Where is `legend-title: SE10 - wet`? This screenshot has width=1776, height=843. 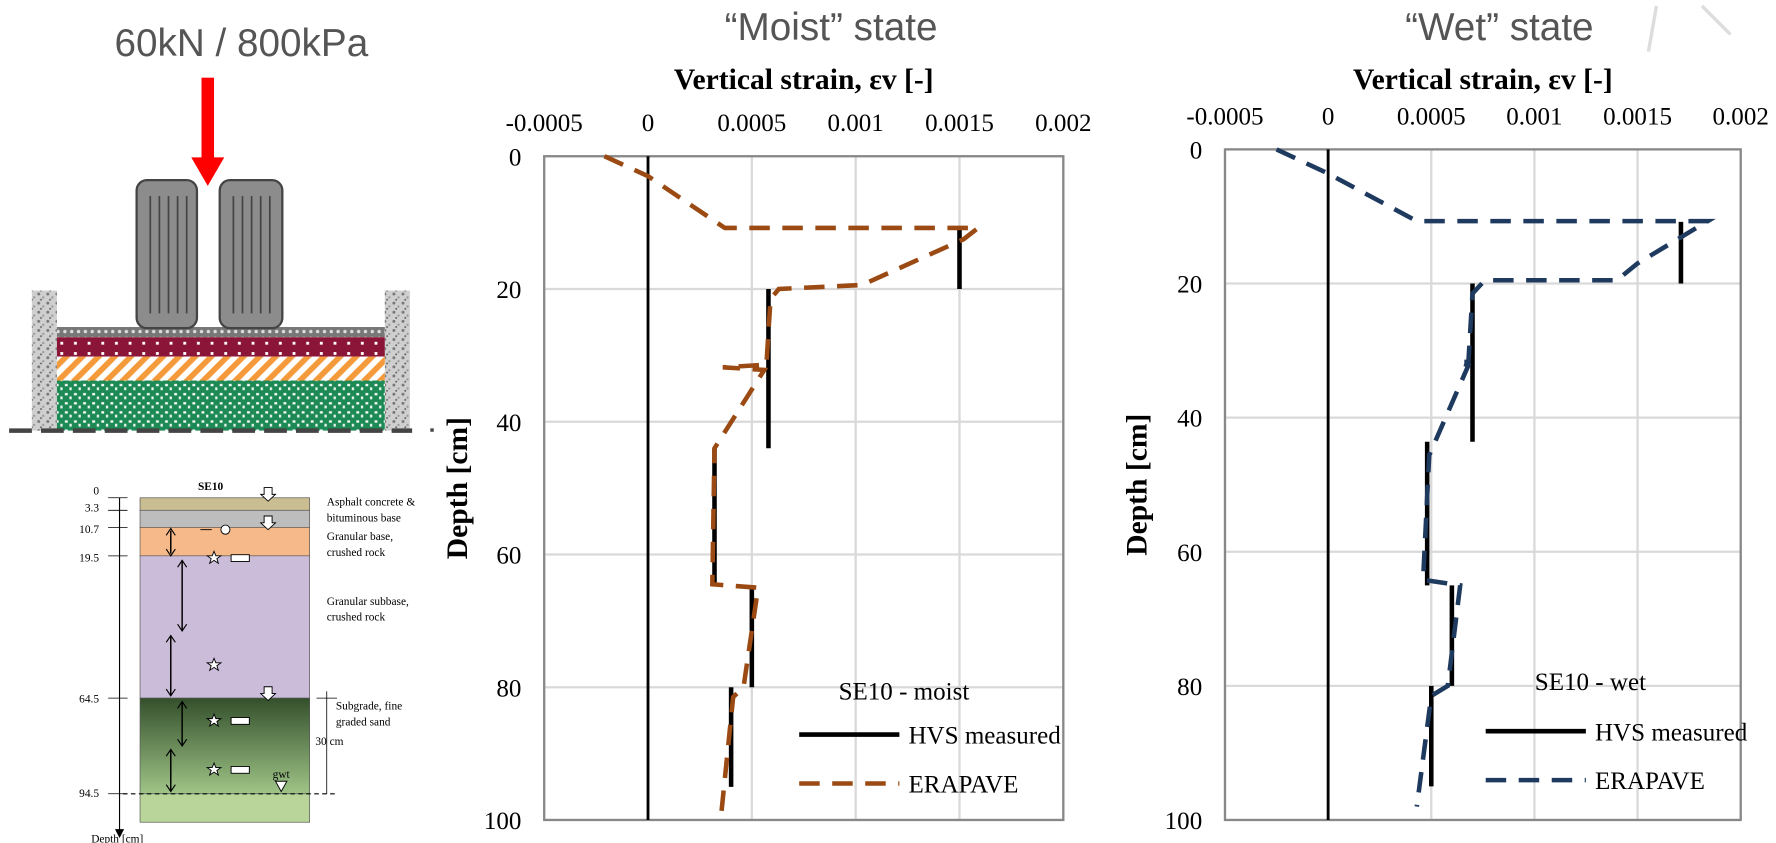 legend-title: SE10 - wet is located at coordinates (1590, 682).